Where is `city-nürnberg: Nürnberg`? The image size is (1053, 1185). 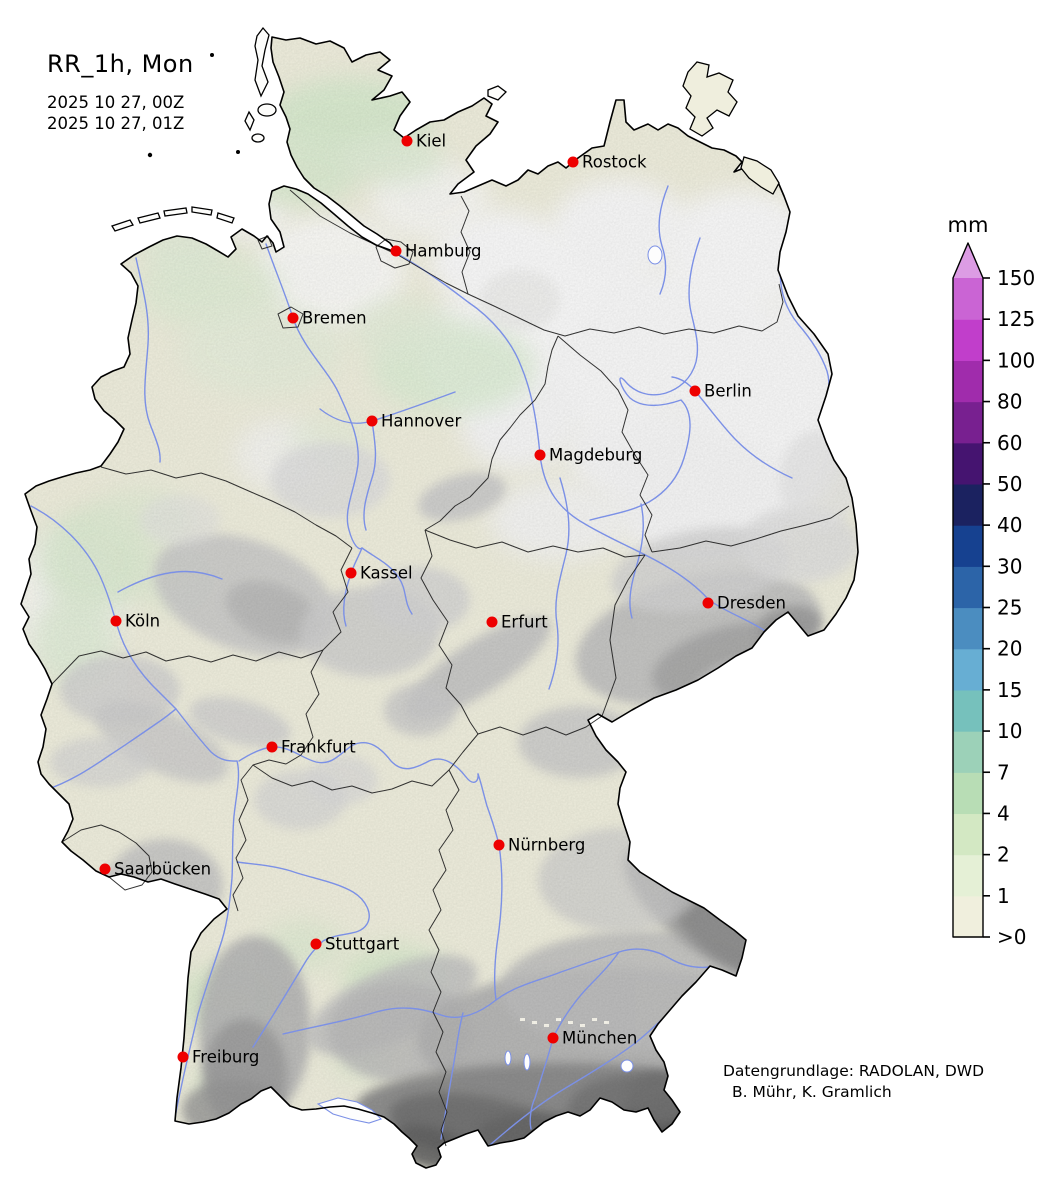
city-nürnberg: Nürnberg is located at coordinates (539, 845).